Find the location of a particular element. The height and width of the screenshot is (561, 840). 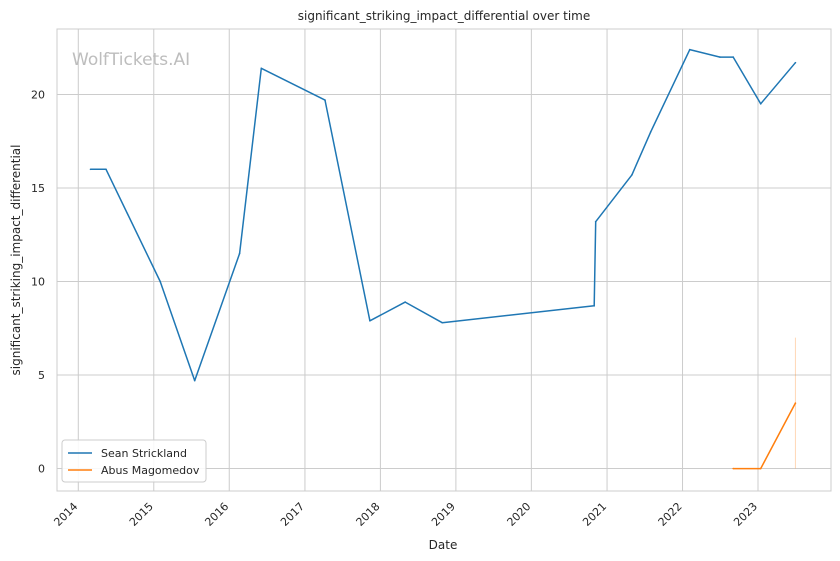

x-tick-label: 2016 is located at coordinates (216, 514).